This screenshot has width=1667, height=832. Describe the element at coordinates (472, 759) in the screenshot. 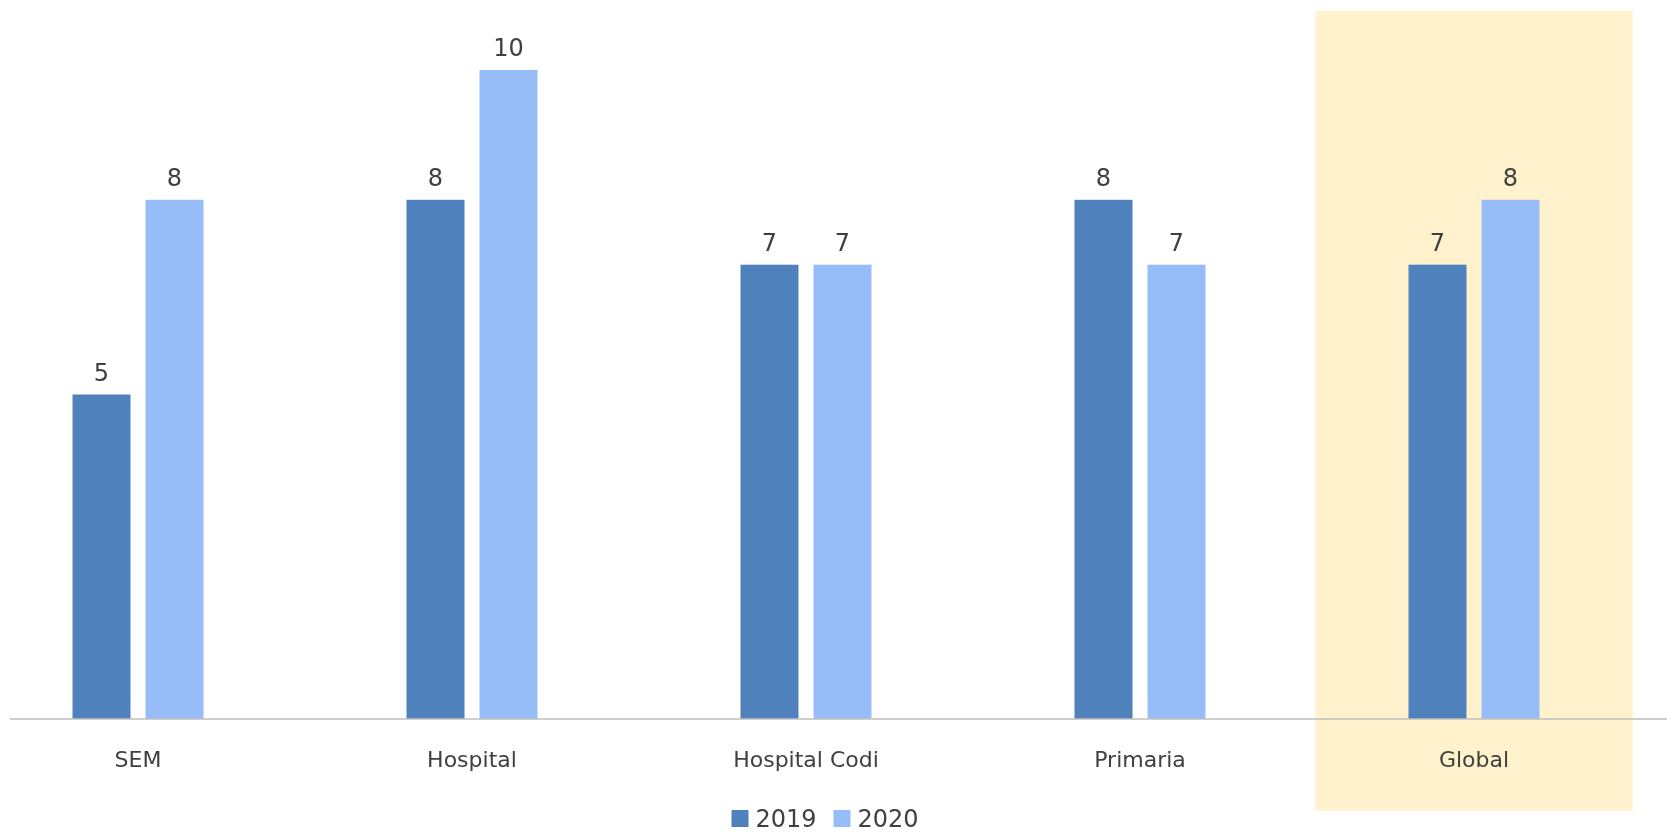

I see `x-tick-label: Hospital` at that location.